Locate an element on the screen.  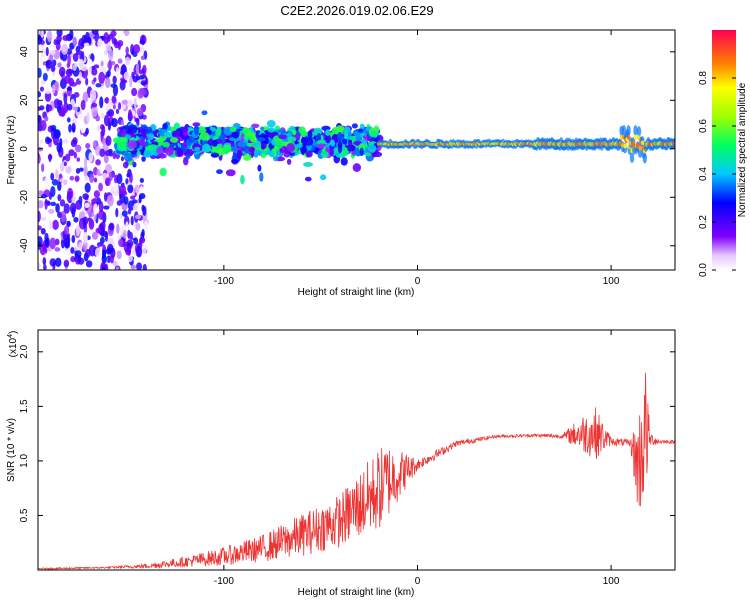
colorbar-tick-label: 0.8 is located at coordinates (703, 78).